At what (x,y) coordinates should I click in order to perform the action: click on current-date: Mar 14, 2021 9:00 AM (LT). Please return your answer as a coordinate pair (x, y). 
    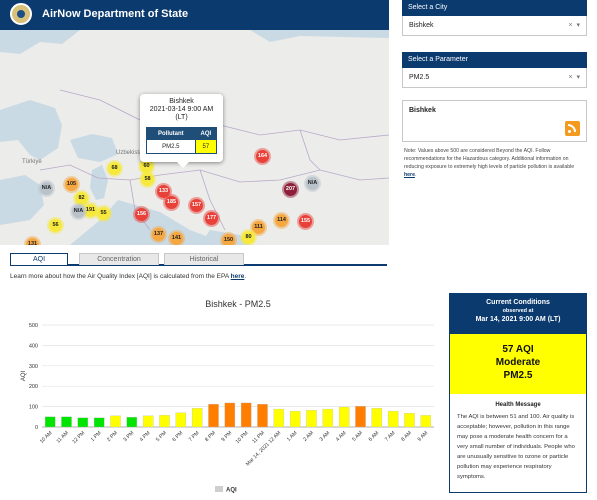
    Looking at the image, I should click on (518, 319).